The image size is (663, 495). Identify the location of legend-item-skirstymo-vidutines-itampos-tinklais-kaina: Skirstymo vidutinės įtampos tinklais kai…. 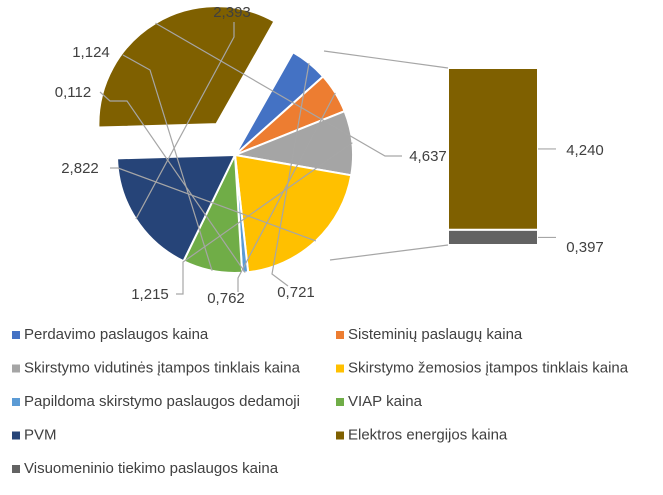
(156, 368).